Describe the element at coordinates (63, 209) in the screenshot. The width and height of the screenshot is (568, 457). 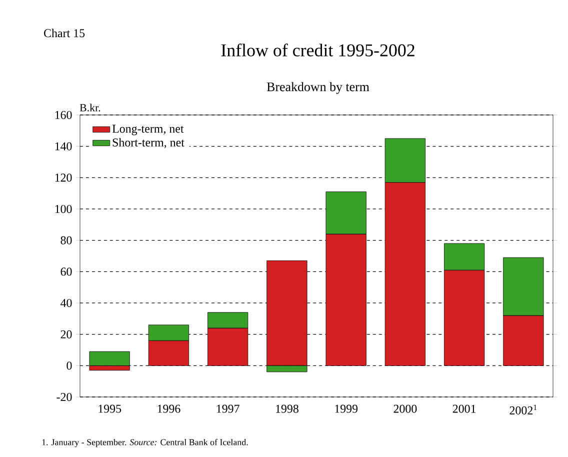
I see `y-tick-label: 100` at that location.